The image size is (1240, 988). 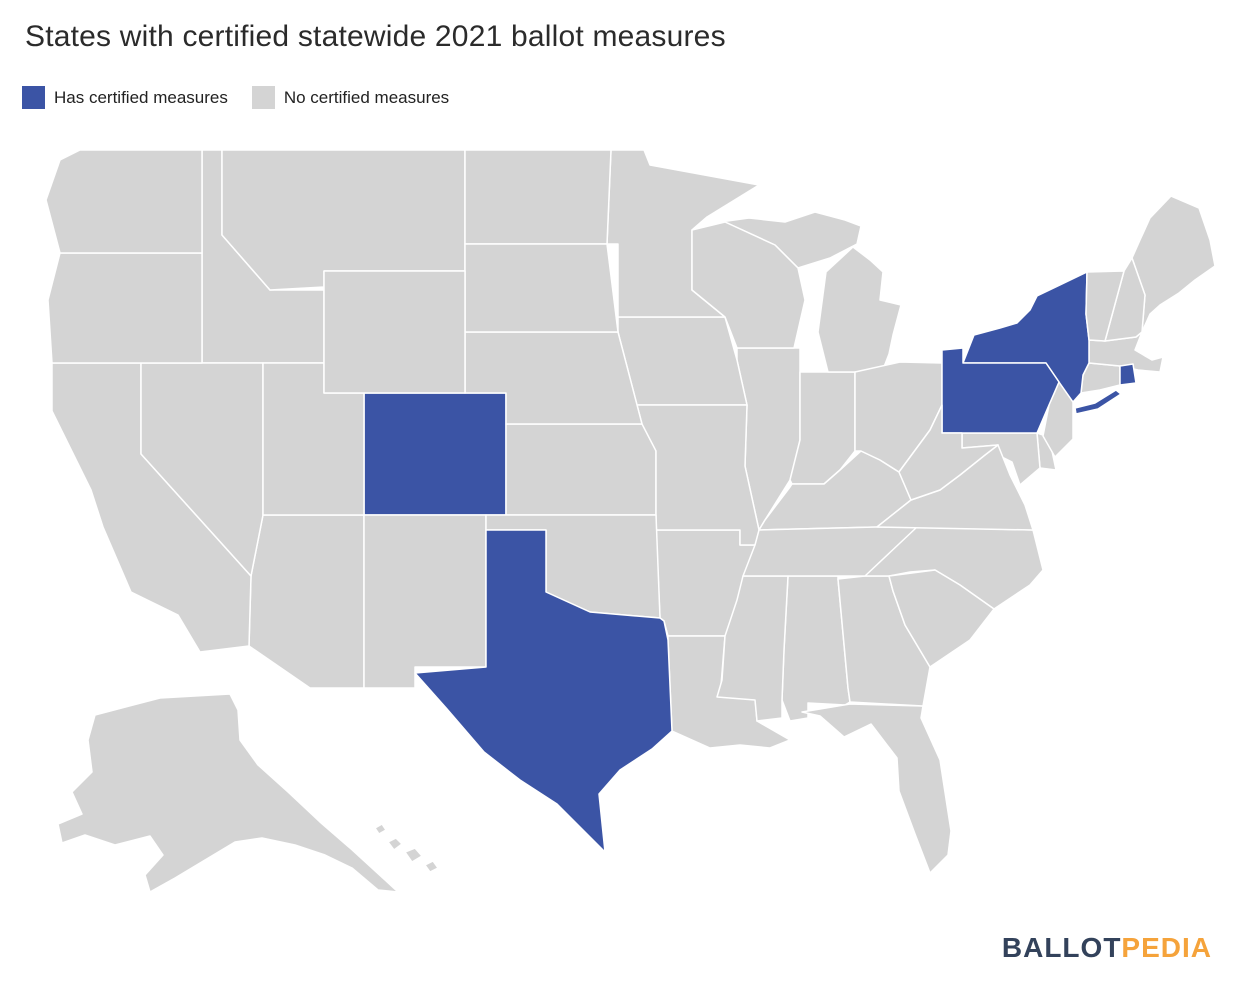 What do you see at coordinates (1000, 390) in the screenshot?
I see `state-pa: Pennsylvania` at bounding box center [1000, 390].